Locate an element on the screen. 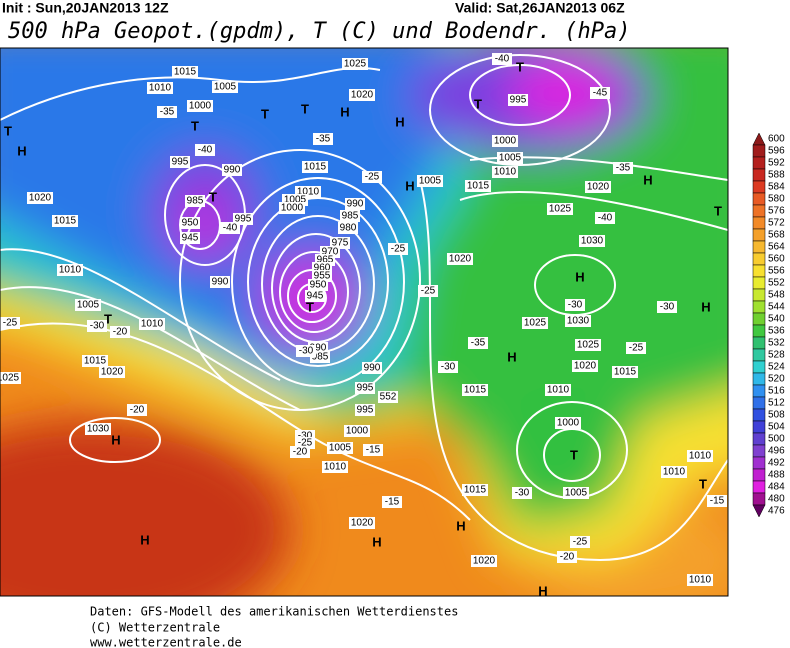 This screenshot has height=648, width=790. colorbar-label: 476 is located at coordinates (776, 511).